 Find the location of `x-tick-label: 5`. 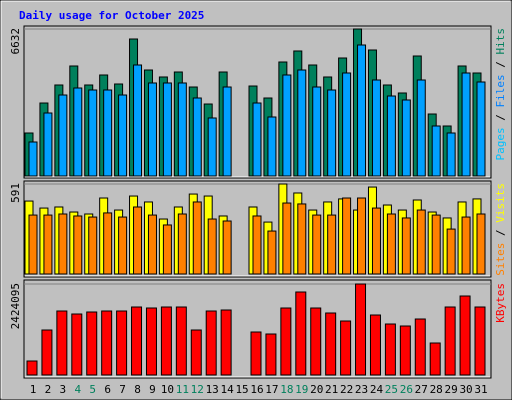

x-tick-label: 5 is located at coordinates (92, 389).